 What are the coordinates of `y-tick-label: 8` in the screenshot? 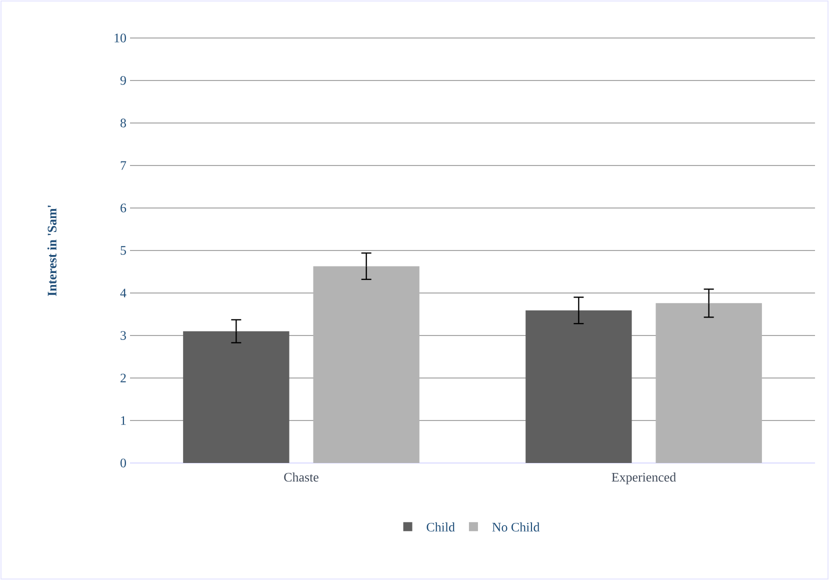 It's located at (123, 123).